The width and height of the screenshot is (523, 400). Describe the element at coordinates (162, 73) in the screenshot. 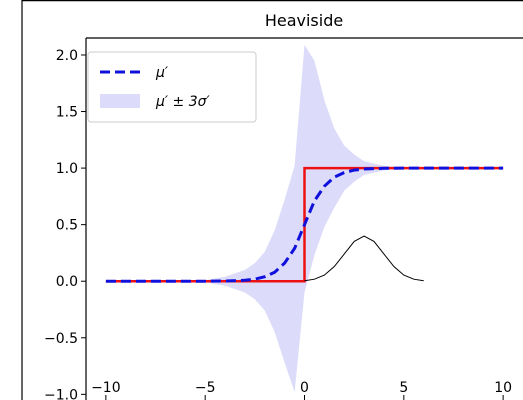

I see `legend-label-mu: μ′` at that location.